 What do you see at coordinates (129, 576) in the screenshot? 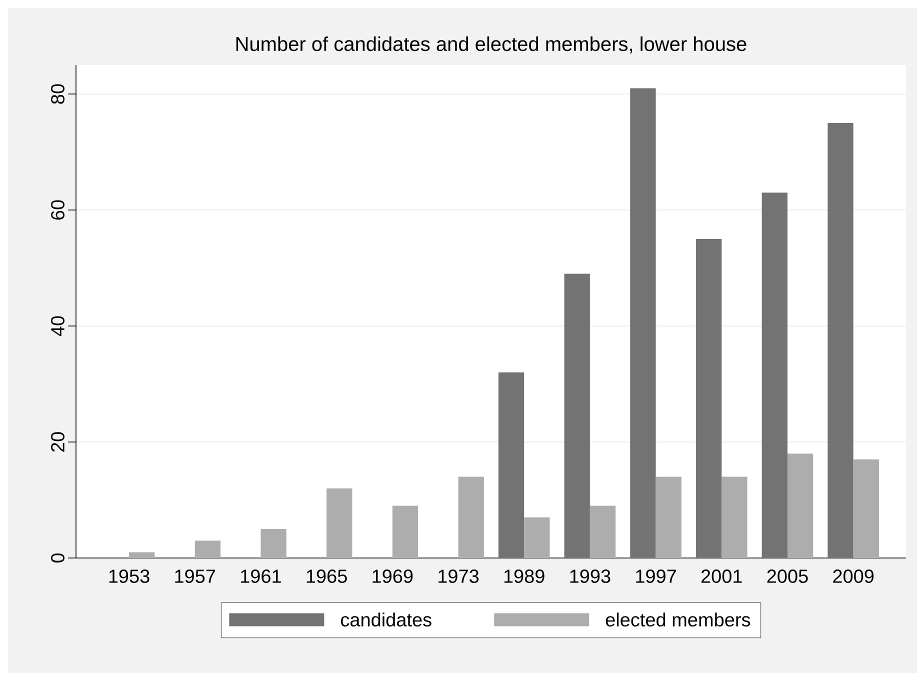
I see `x-tick-label: 1953` at bounding box center [129, 576].